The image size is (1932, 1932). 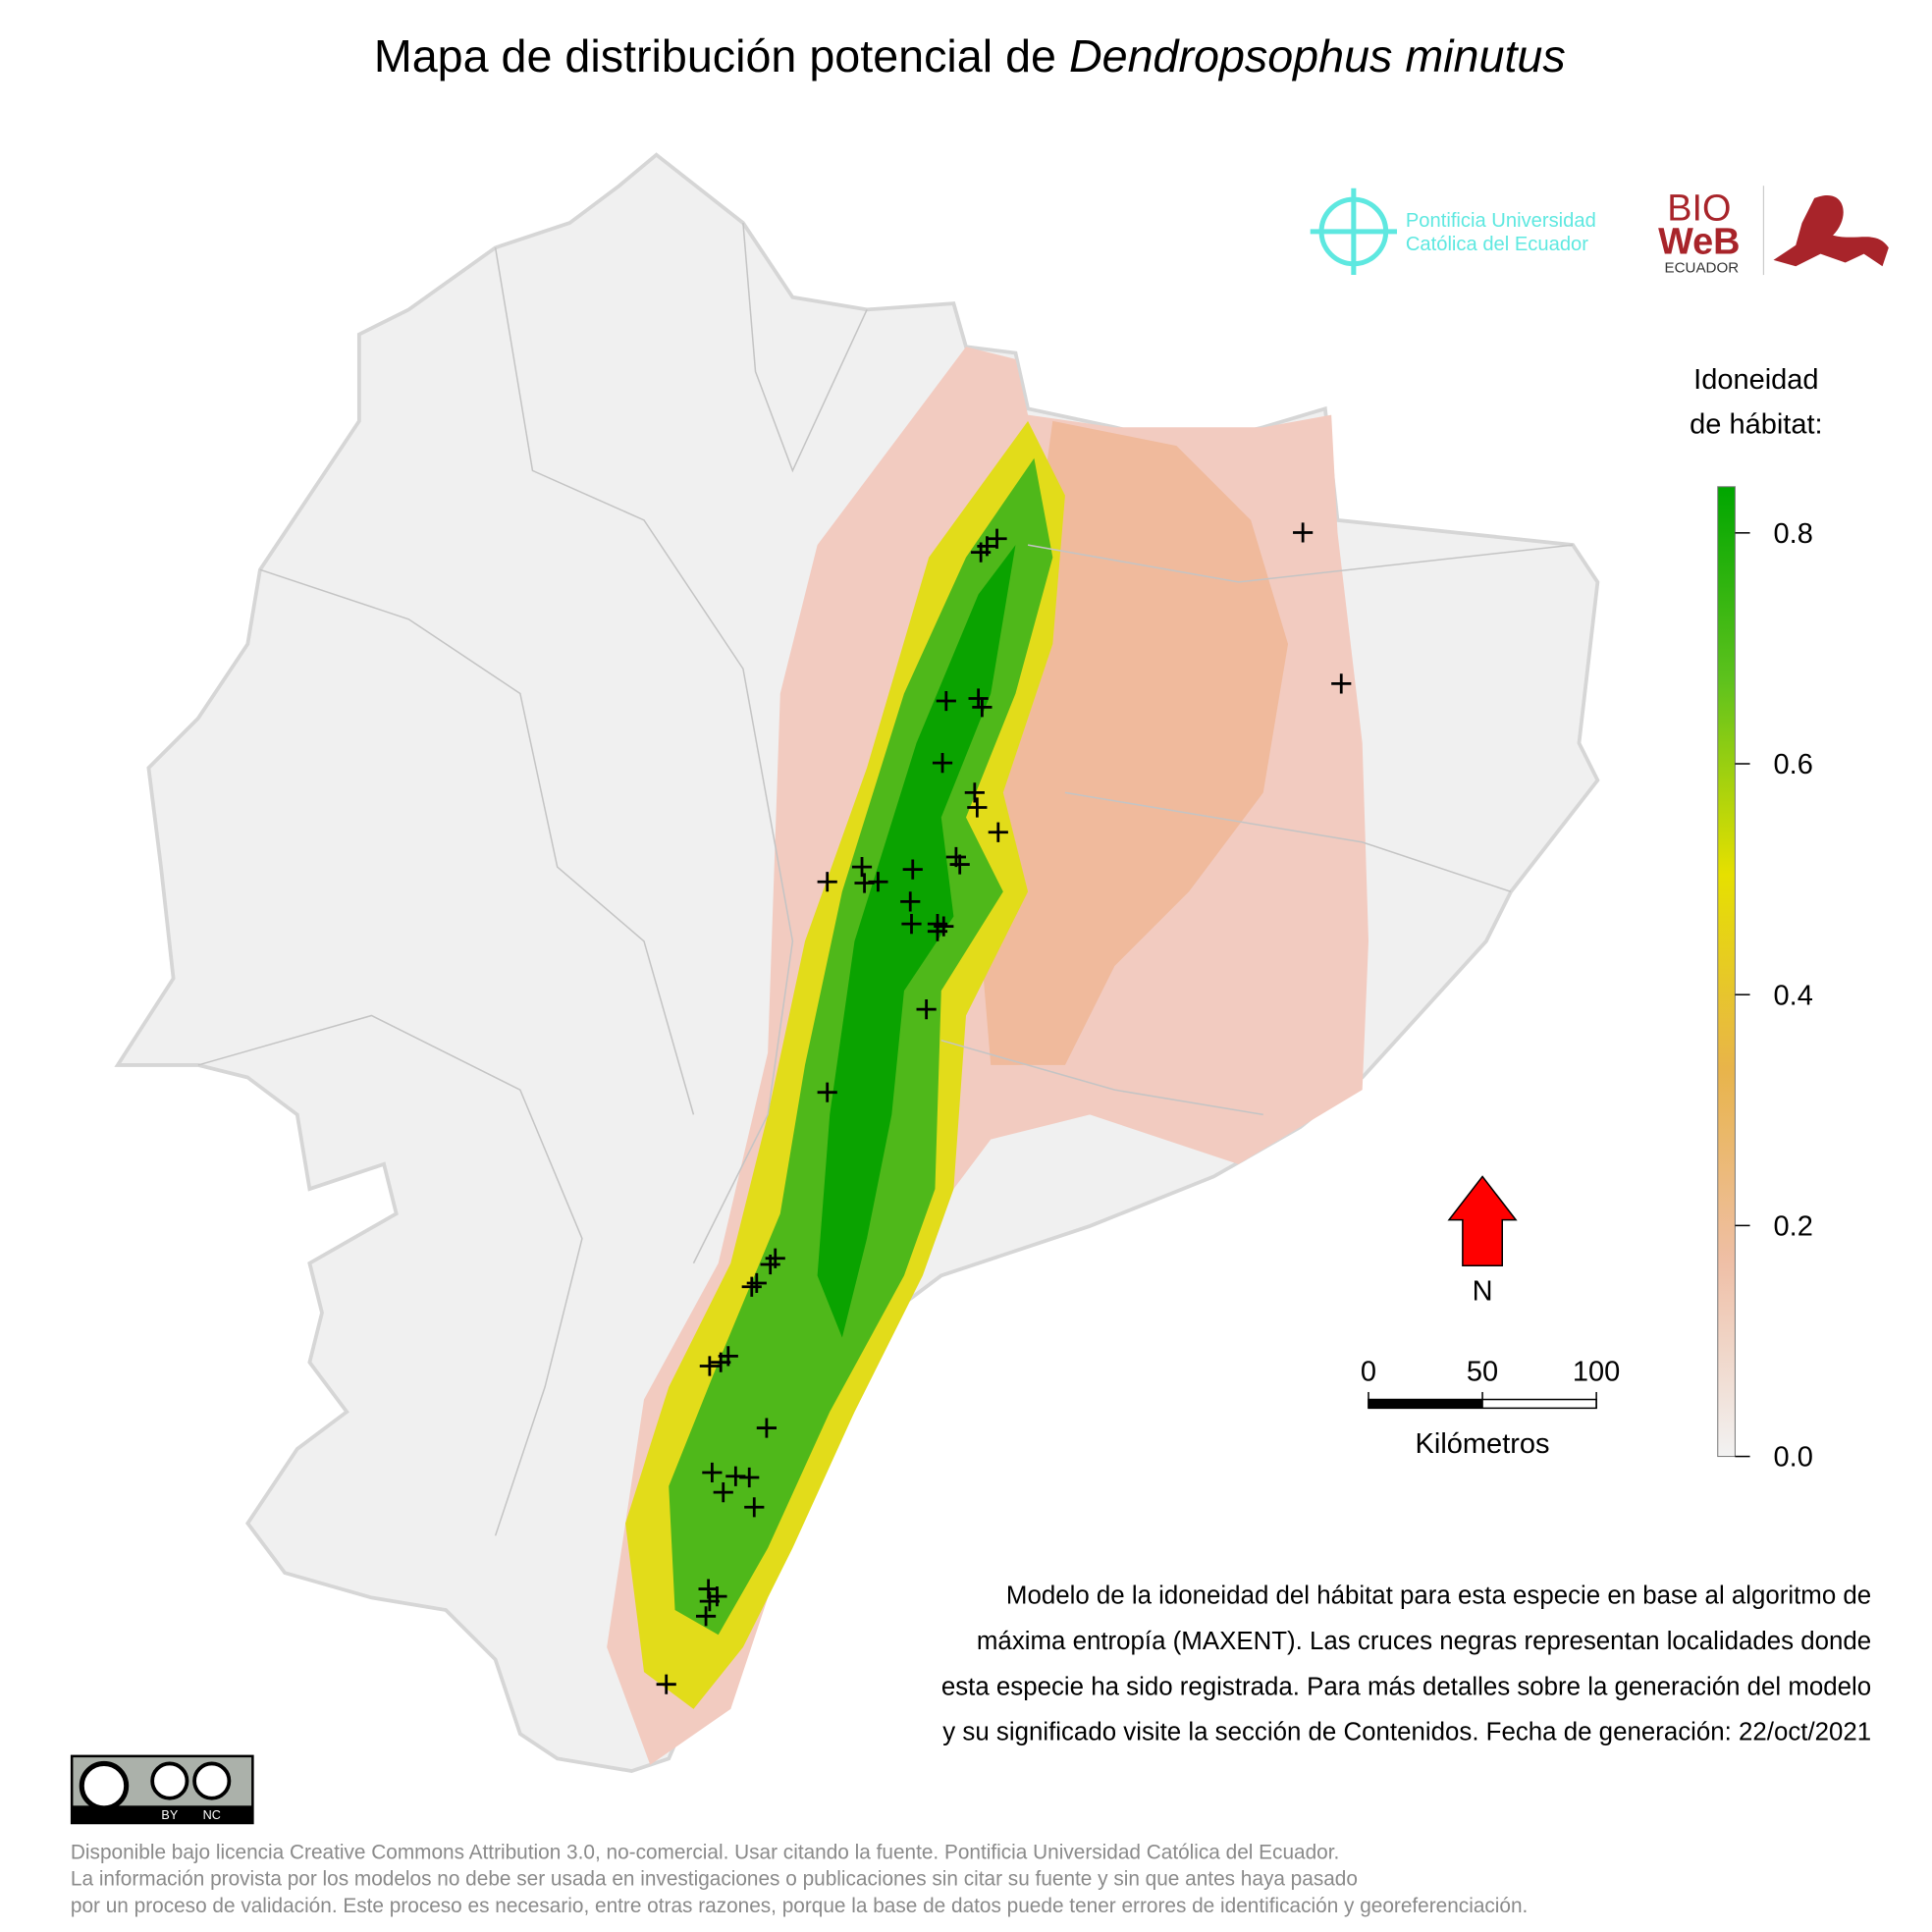 I want to click on frog-icon, so click(x=1831, y=230).